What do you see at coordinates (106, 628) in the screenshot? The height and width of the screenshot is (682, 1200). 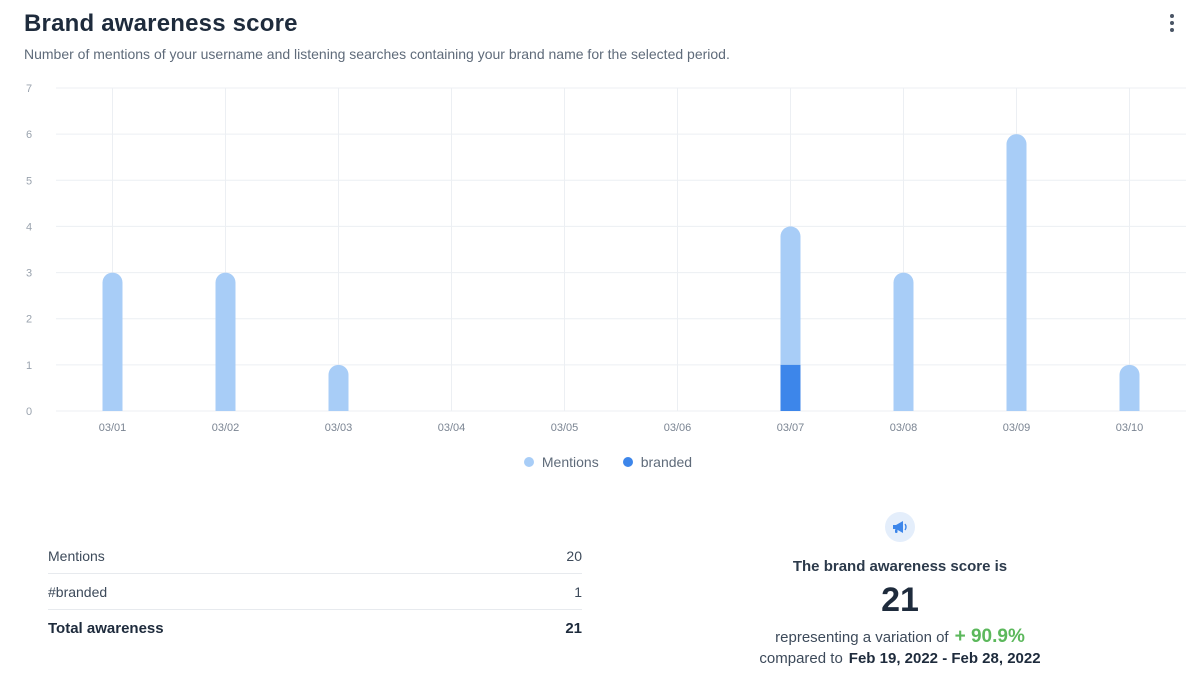 I see `stat-total-label: Total awareness` at bounding box center [106, 628].